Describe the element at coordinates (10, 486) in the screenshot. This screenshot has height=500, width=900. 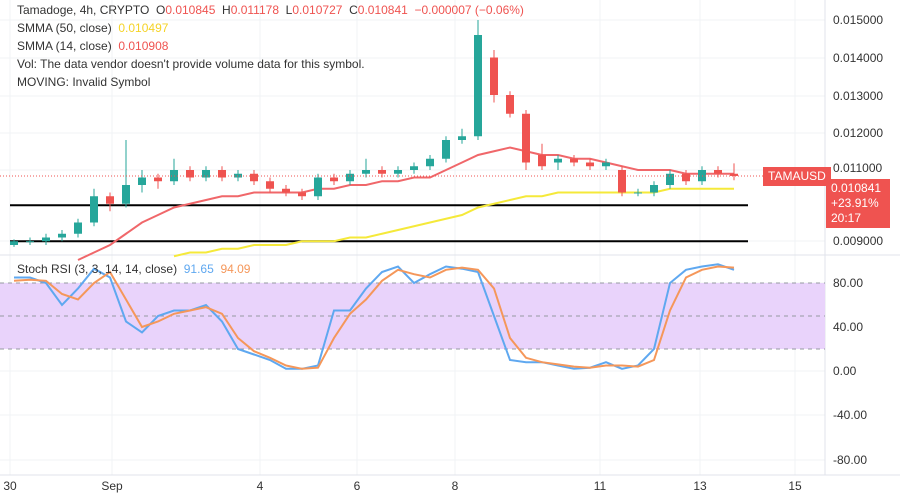
I see `time-tick-label: 30` at that location.